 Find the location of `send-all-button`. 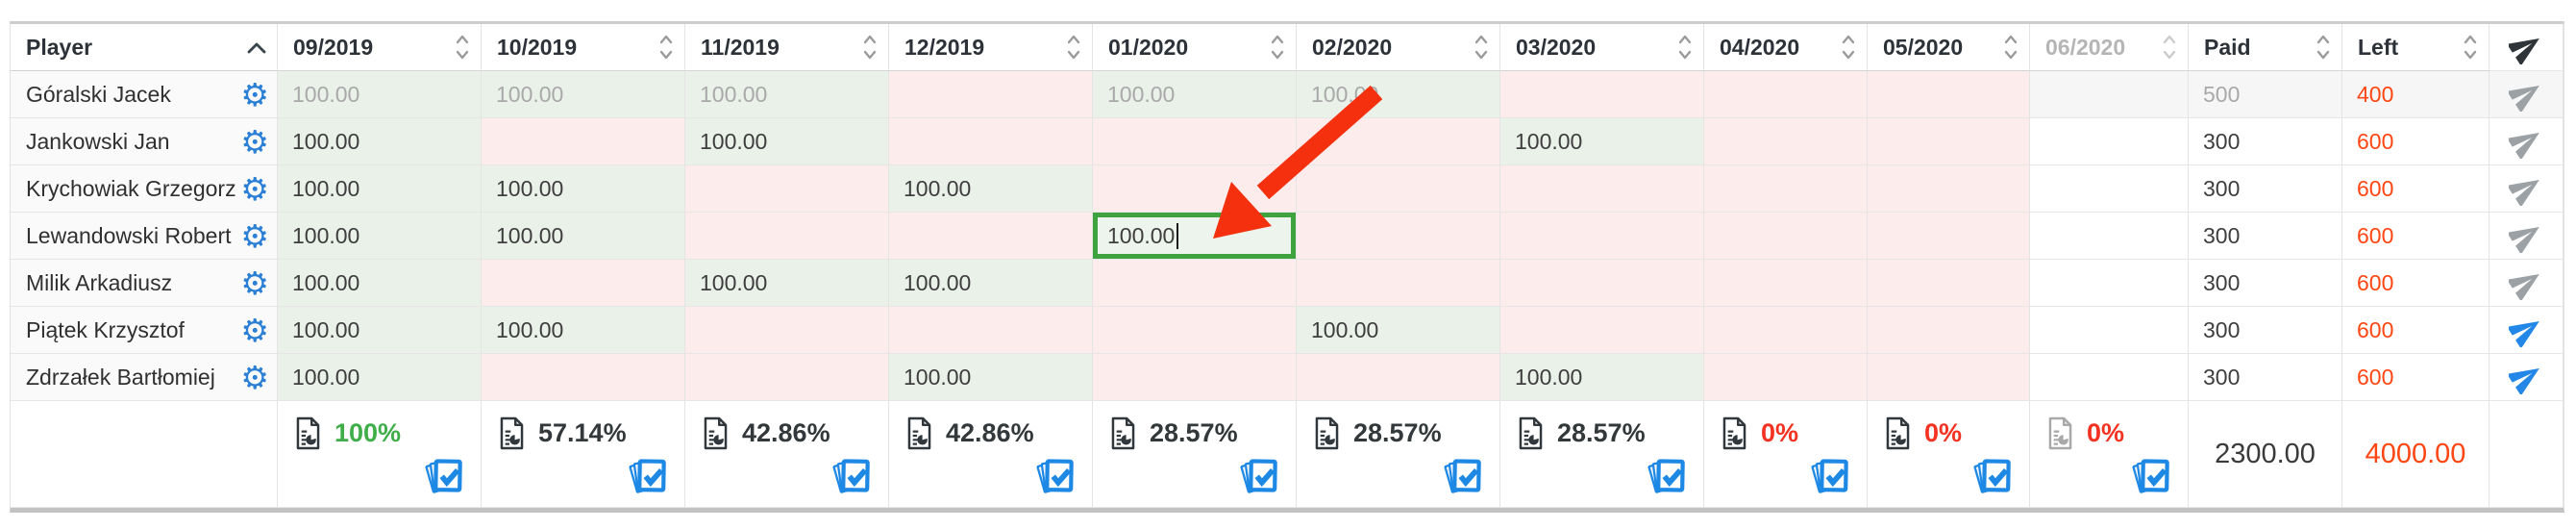

send-all-button is located at coordinates (2527, 47).